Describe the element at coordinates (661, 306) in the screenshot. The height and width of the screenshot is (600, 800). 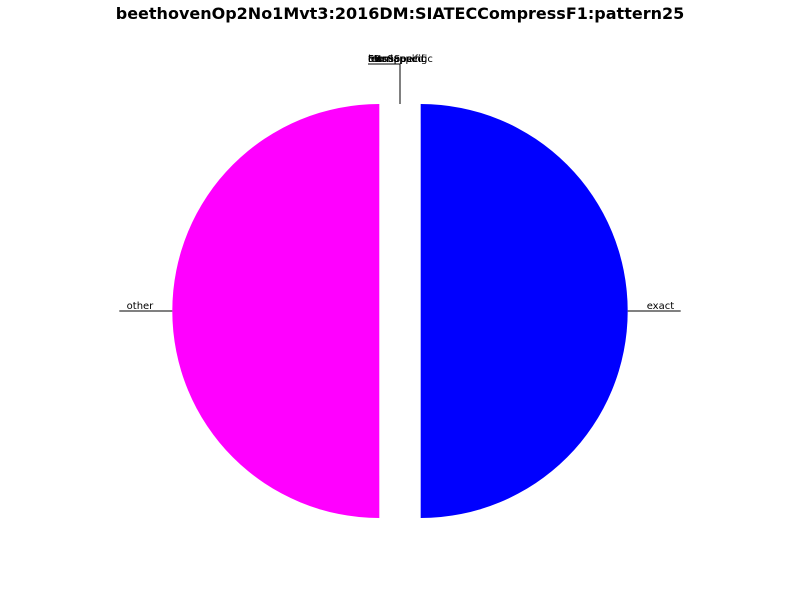
I see `slice-label-exact: exact` at that location.